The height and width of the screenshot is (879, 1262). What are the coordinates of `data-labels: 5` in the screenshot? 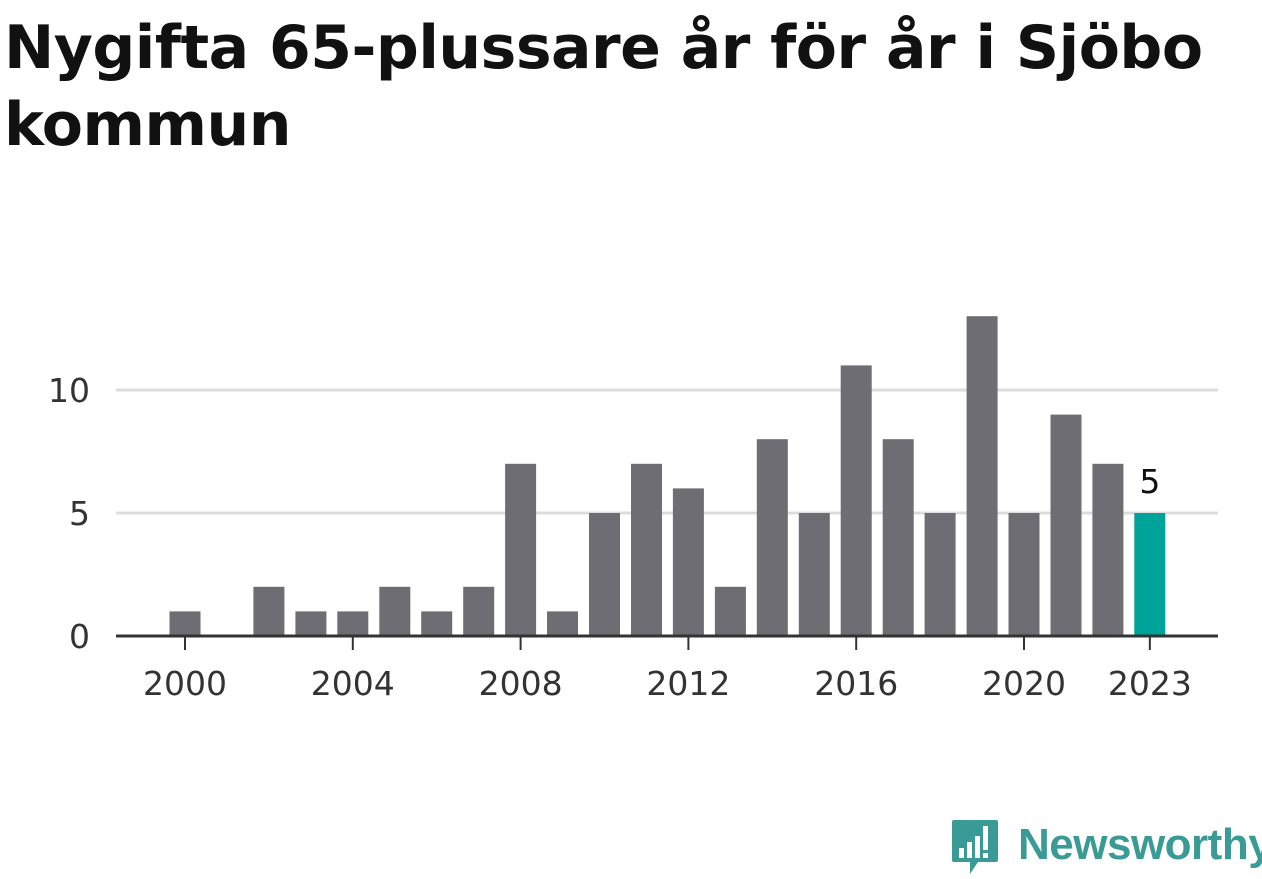 It's located at (1149, 481).